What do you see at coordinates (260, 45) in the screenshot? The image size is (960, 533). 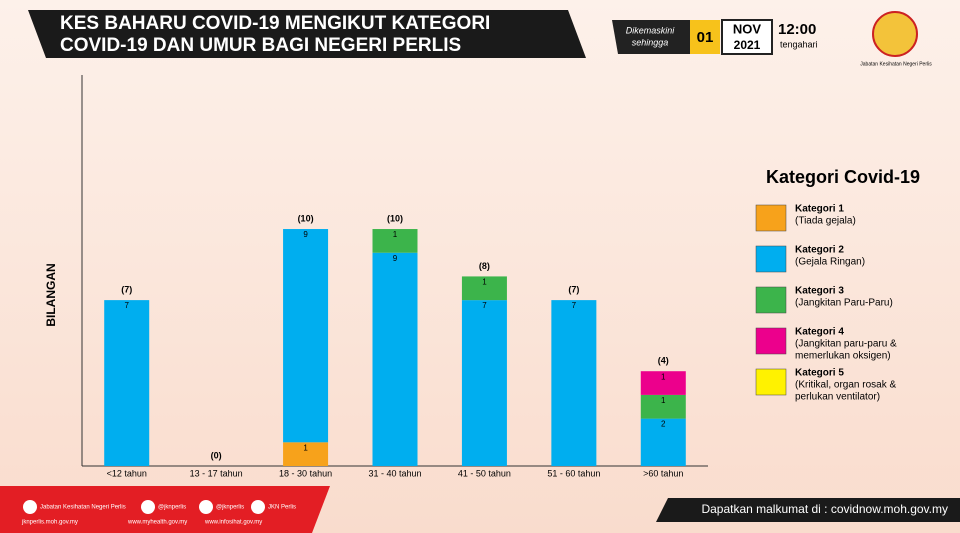 I see `title: COVID-19 DAN UMUR BAGI NEGERI PERLIS` at bounding box center [260, 45].